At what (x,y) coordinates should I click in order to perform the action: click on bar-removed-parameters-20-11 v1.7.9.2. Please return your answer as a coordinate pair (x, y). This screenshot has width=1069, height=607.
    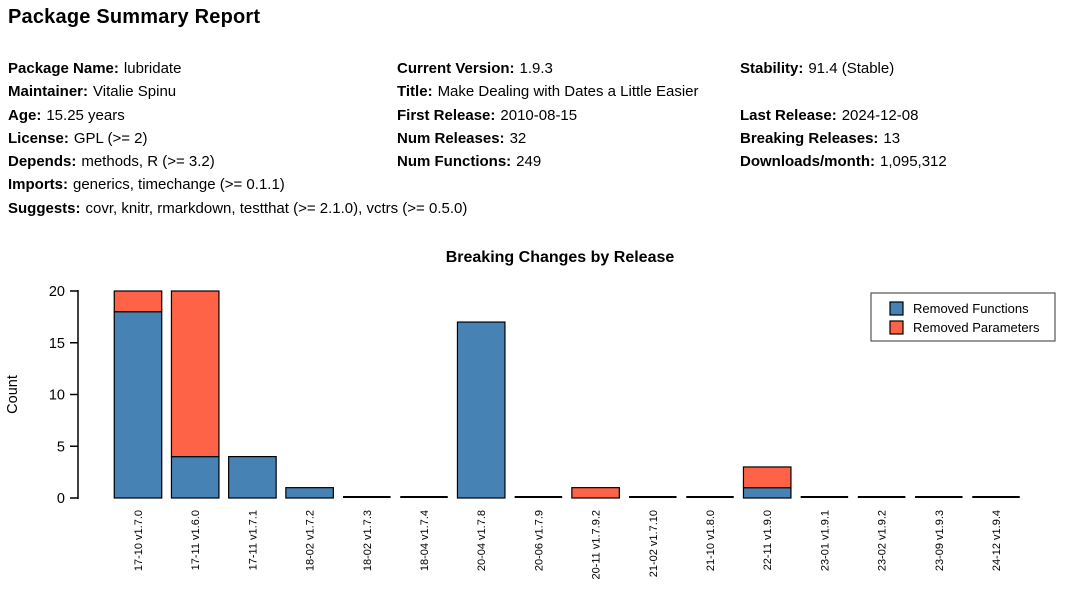
    Looking at the image, I should click on (595, 493).